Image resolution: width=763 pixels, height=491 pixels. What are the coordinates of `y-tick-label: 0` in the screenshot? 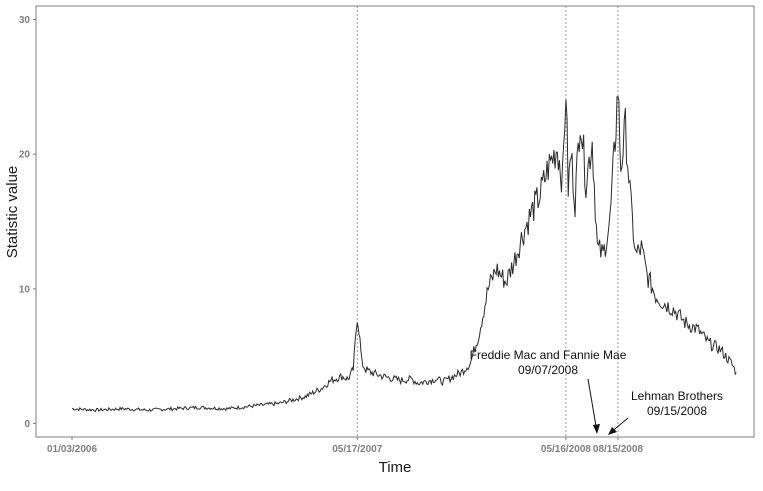 It's located at (27, 424).